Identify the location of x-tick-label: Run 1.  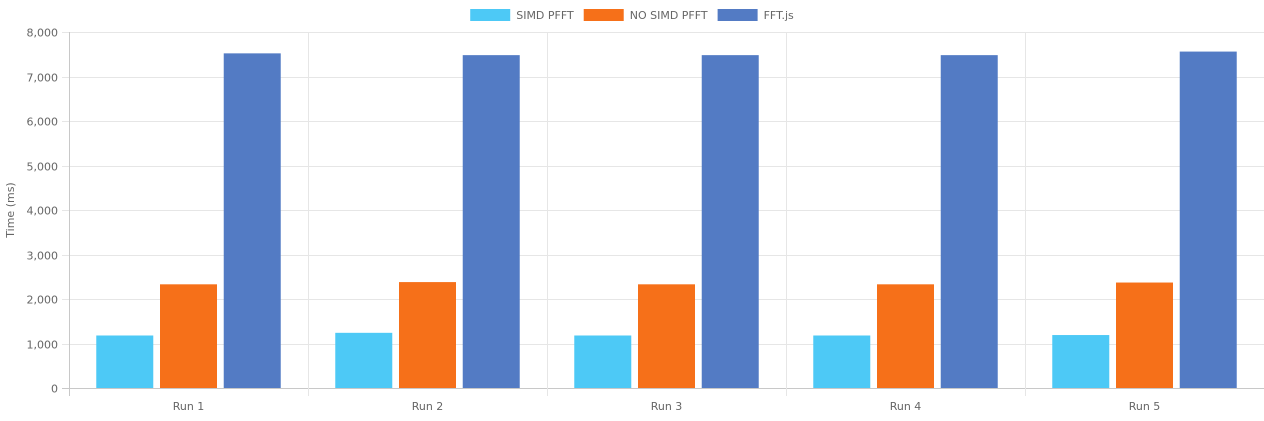
(189, 406).